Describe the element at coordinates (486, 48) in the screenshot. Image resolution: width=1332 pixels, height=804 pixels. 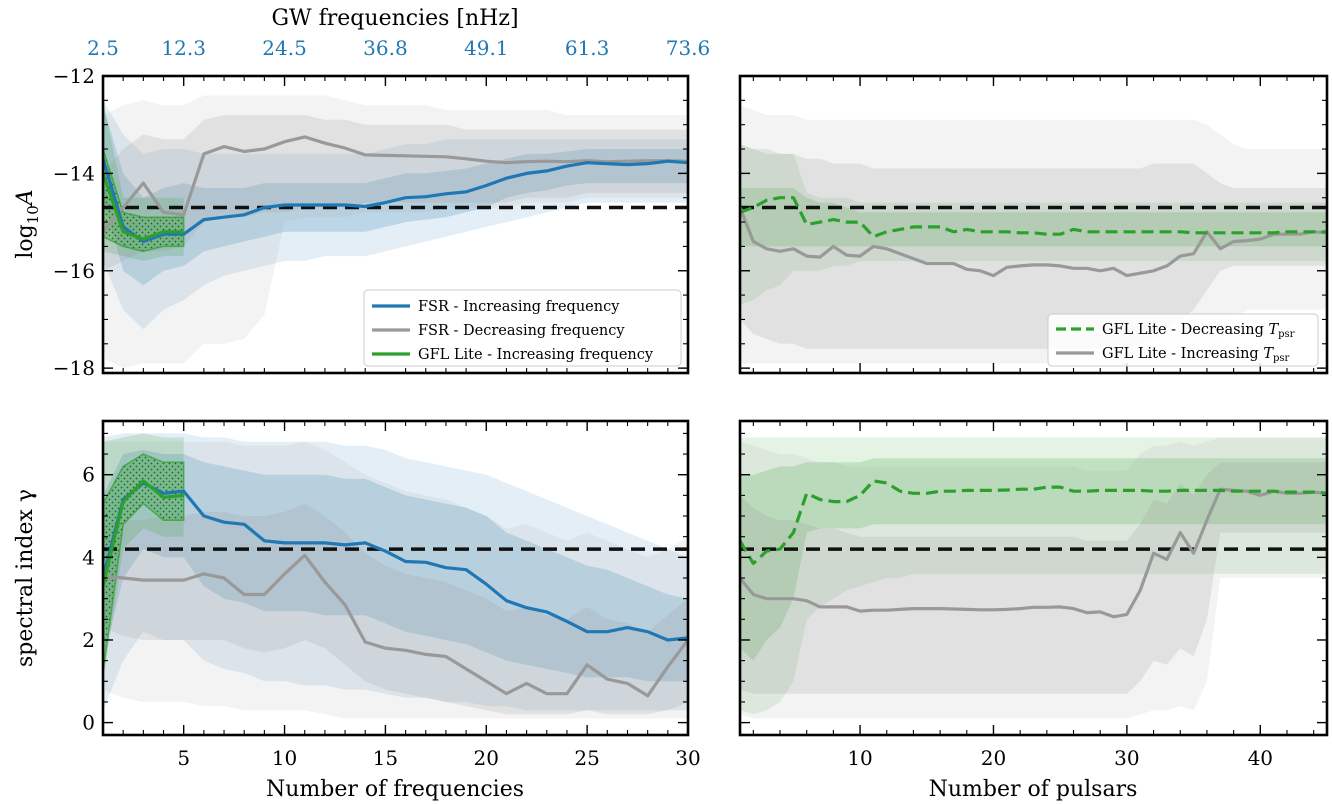
I see `top-tick-label: 49.1` at that location.